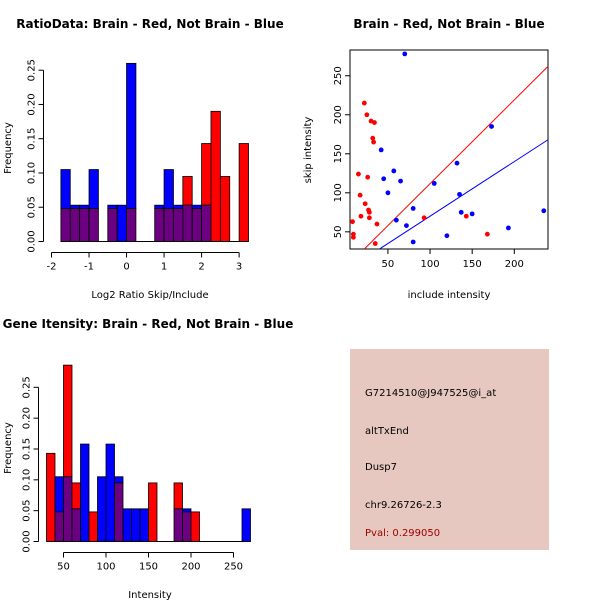 This screenshot has width=600, height=600. Describe the element at coordinates (52, 267) in the screenshot. I see `ratio-x-tick-label: -2` at that location.